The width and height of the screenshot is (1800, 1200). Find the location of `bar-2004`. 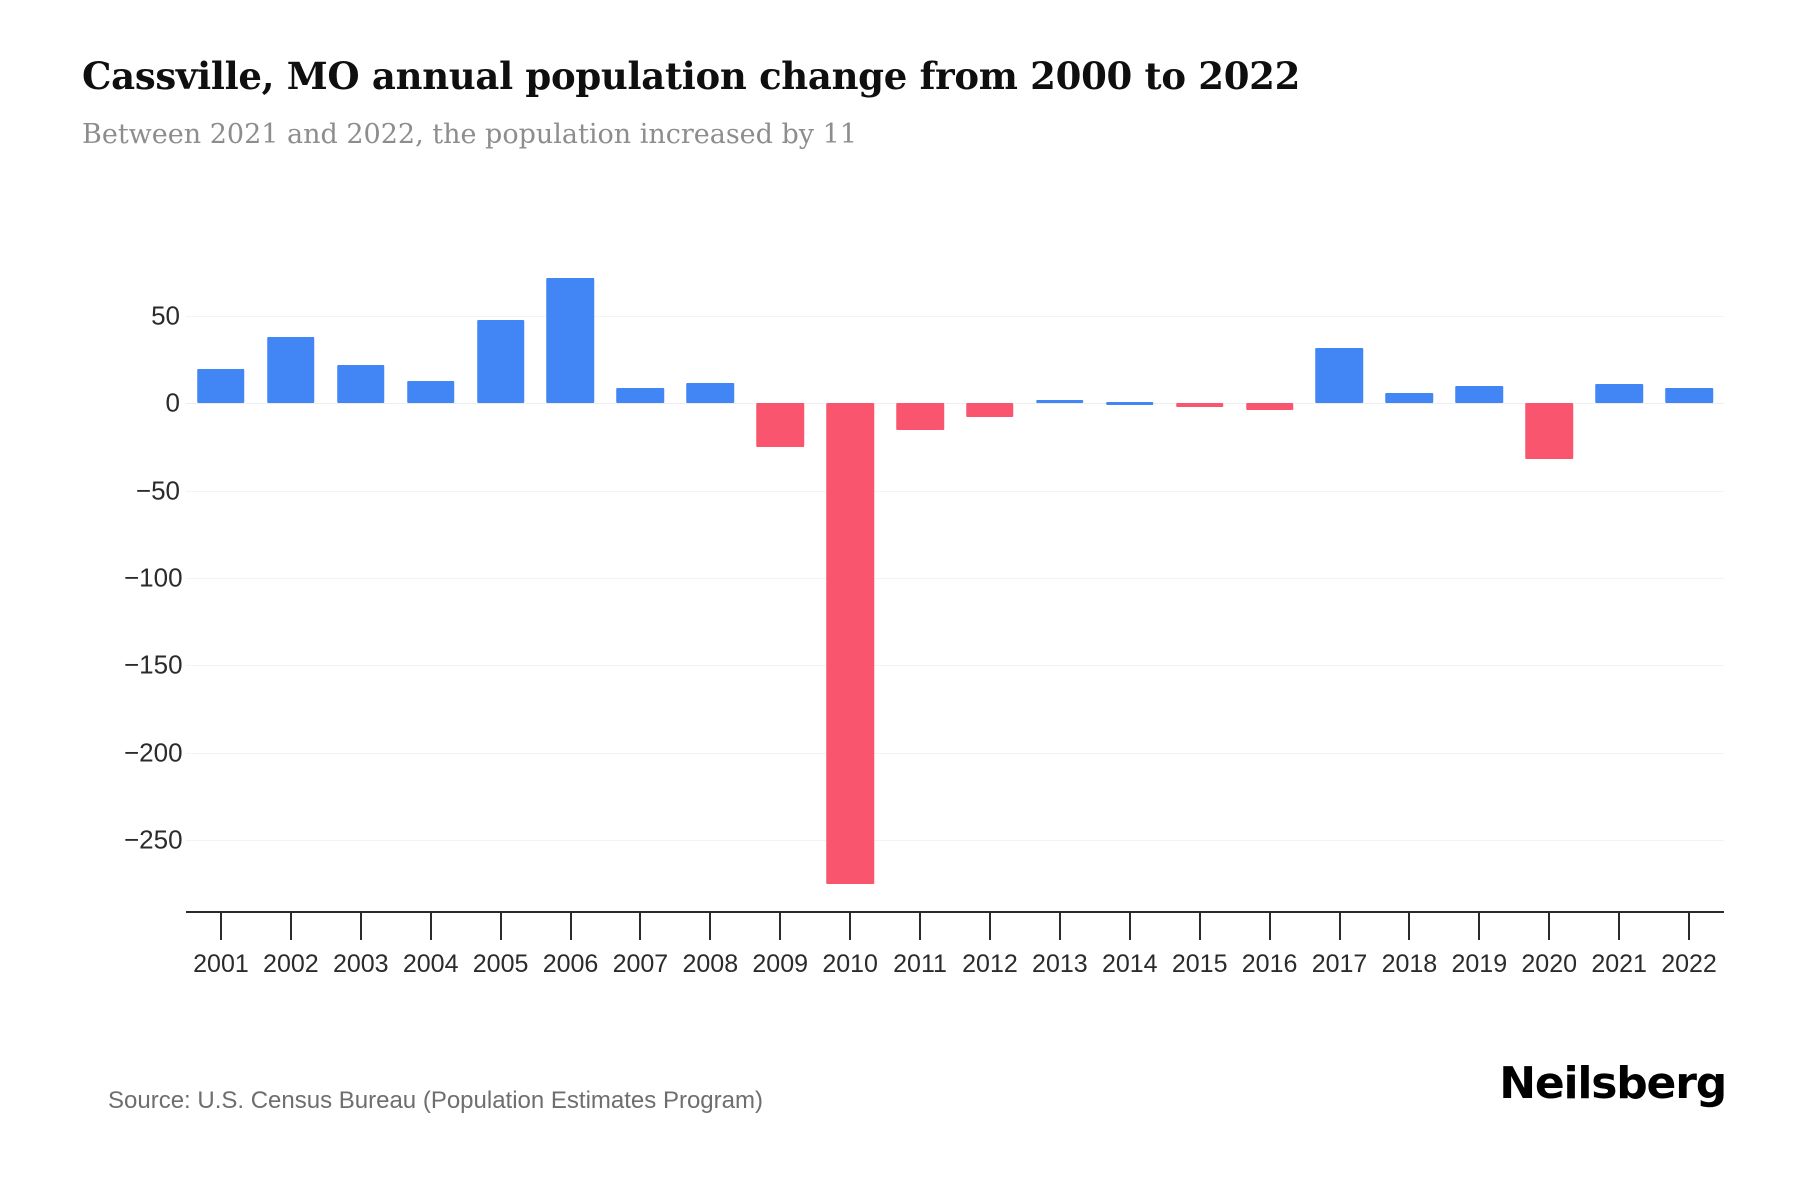

bar-2004 is located at coordinates (430, 392).